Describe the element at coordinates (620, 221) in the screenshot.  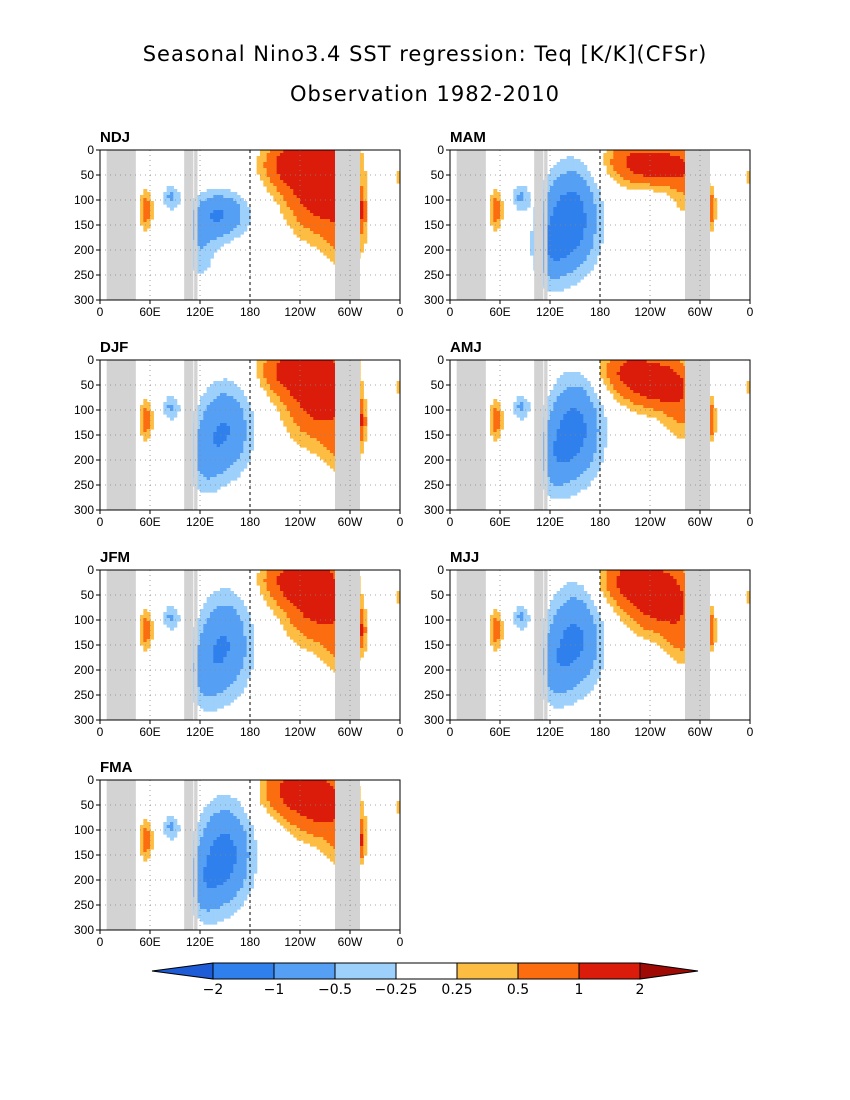
I see `contour-field` at that location.